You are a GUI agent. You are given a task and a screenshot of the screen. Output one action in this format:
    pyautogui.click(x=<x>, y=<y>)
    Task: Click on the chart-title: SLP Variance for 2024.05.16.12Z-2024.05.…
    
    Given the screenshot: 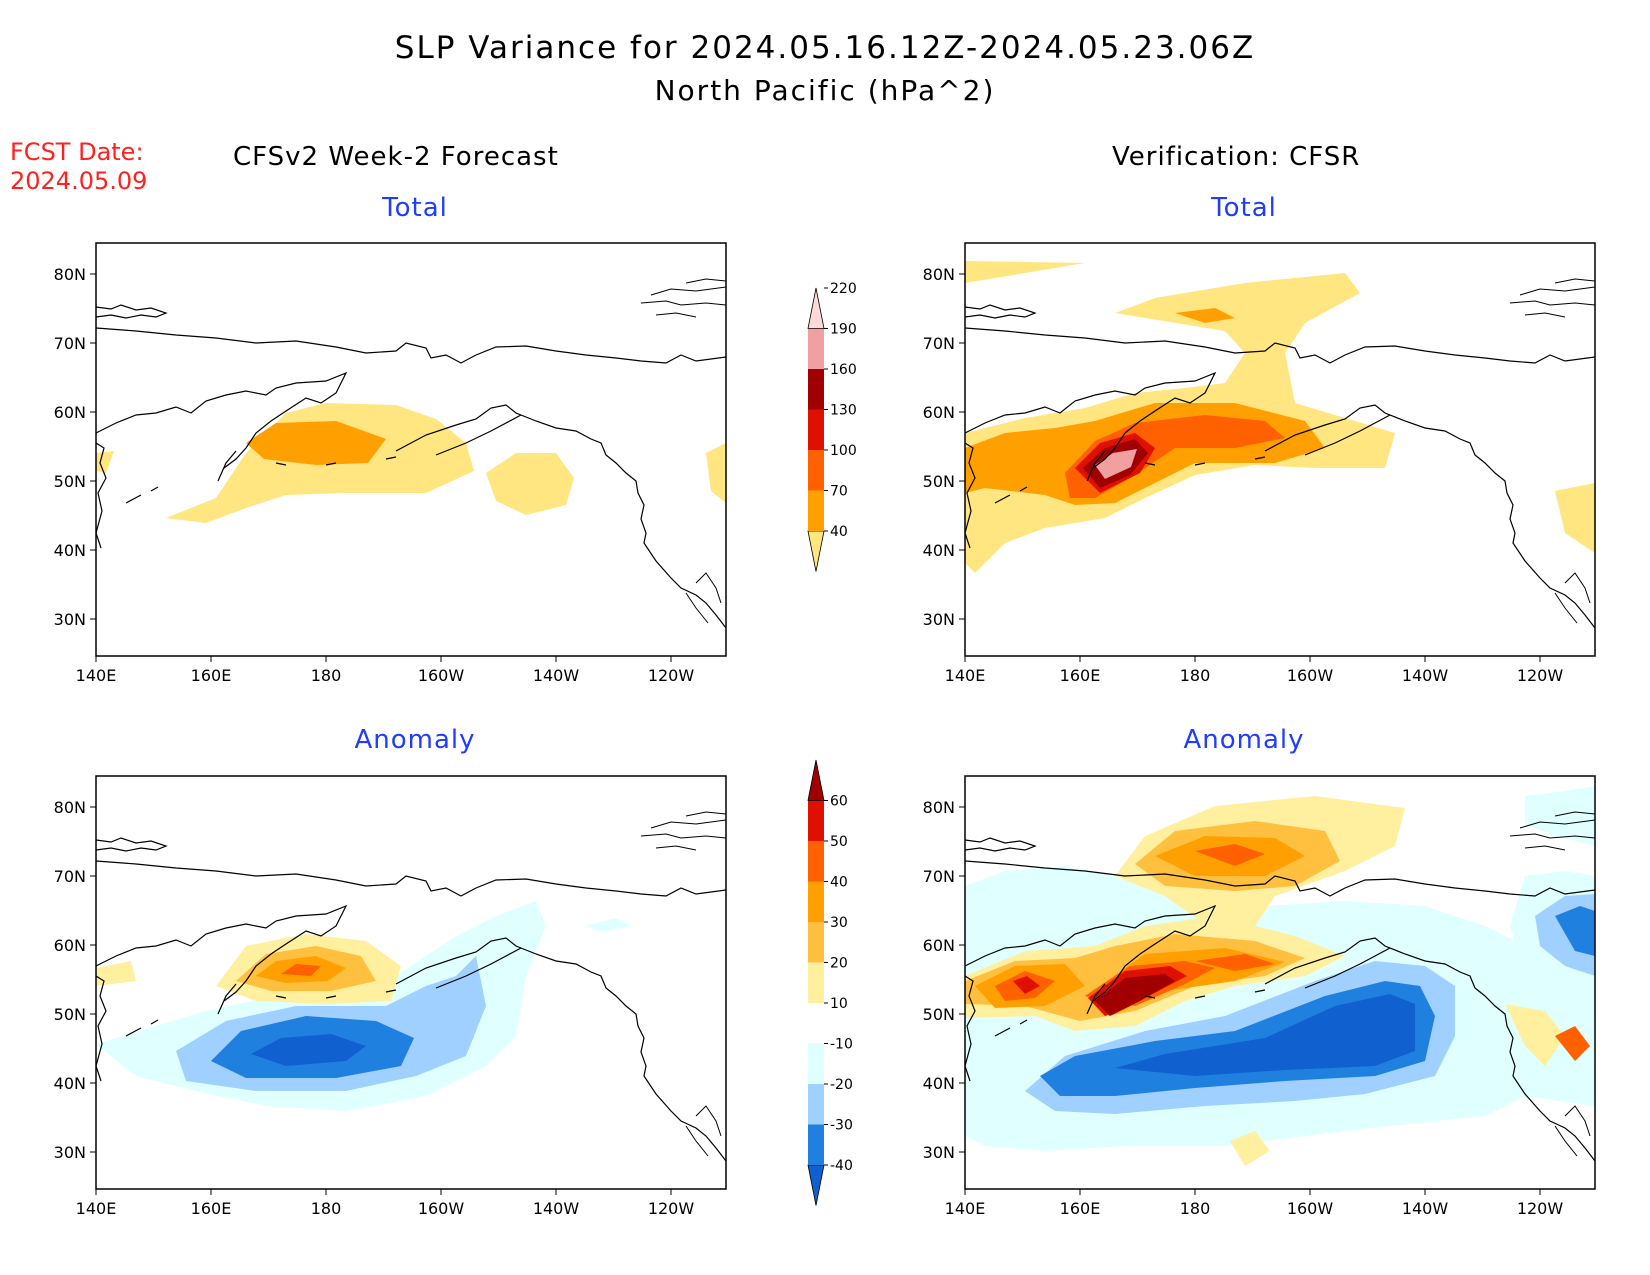 What is the action you would take?
    pyautogui.click(x=825, y=48)
    